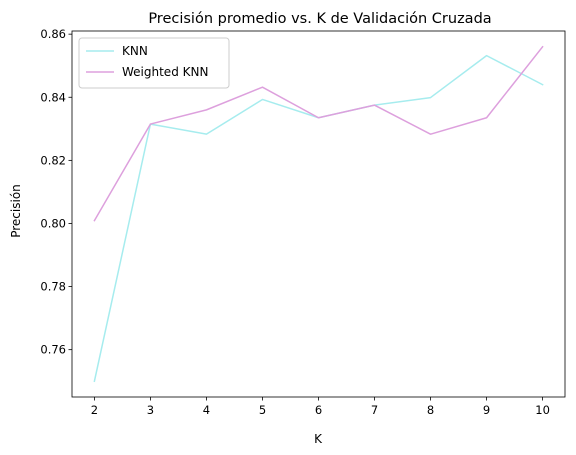 This screenshot has width=576, height=455. Describe the element at coordinates (53, 287) in the screenshot. I see `y-tick-label-1: 0.78` at that location.